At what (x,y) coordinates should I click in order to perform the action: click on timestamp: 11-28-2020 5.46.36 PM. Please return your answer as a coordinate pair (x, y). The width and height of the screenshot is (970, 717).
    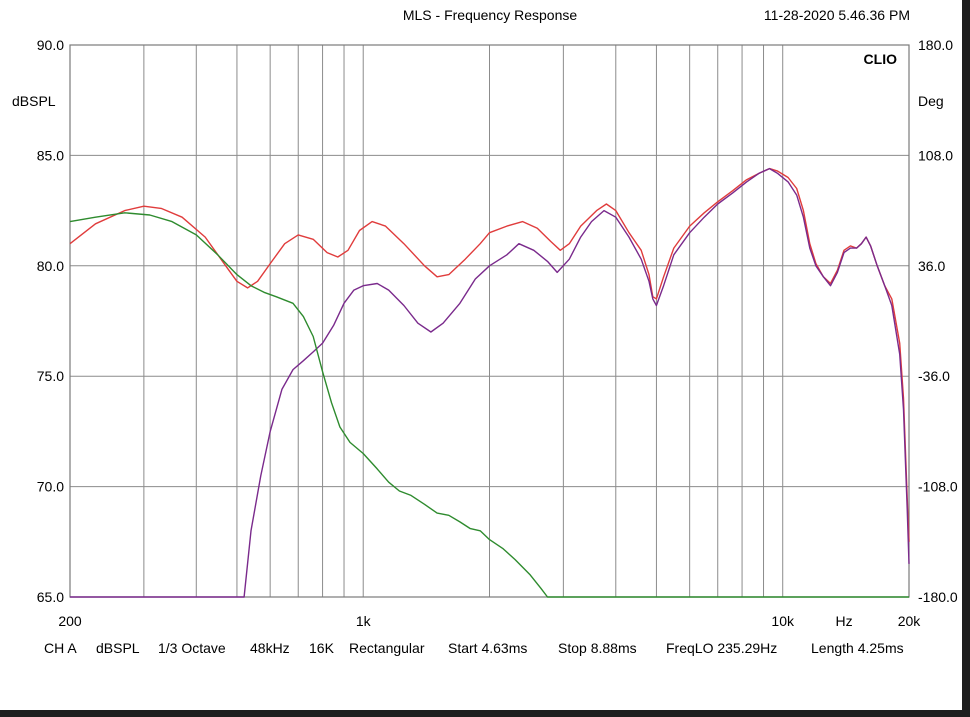
    Looking at the image, I should click on (837, 15).